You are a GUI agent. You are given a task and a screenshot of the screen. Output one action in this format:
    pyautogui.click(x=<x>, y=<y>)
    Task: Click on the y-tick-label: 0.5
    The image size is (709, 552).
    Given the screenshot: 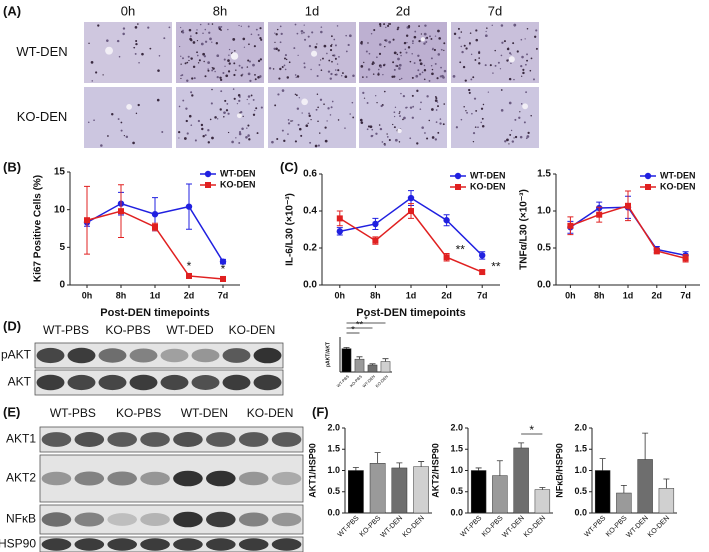 What is the action you would take?
    pyautogui.click(x=580, y=491)
    